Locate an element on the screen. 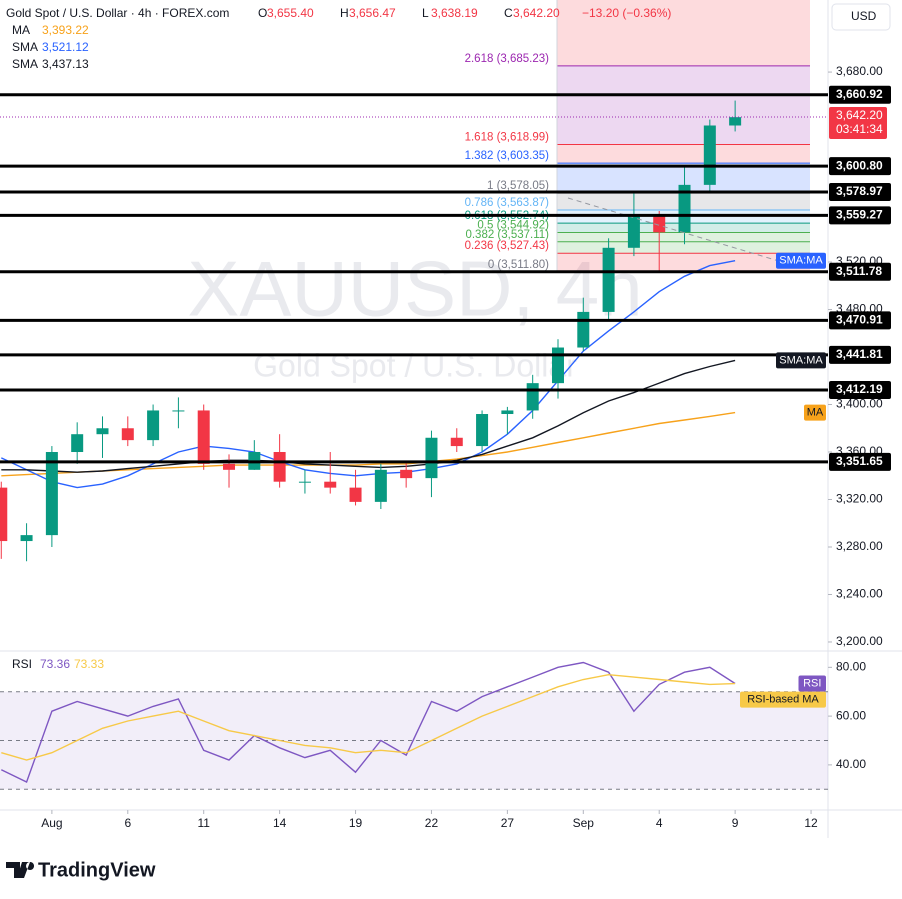 The image size is (902, 899). x-tick-label: 6 is located at coordinates (127, 823).